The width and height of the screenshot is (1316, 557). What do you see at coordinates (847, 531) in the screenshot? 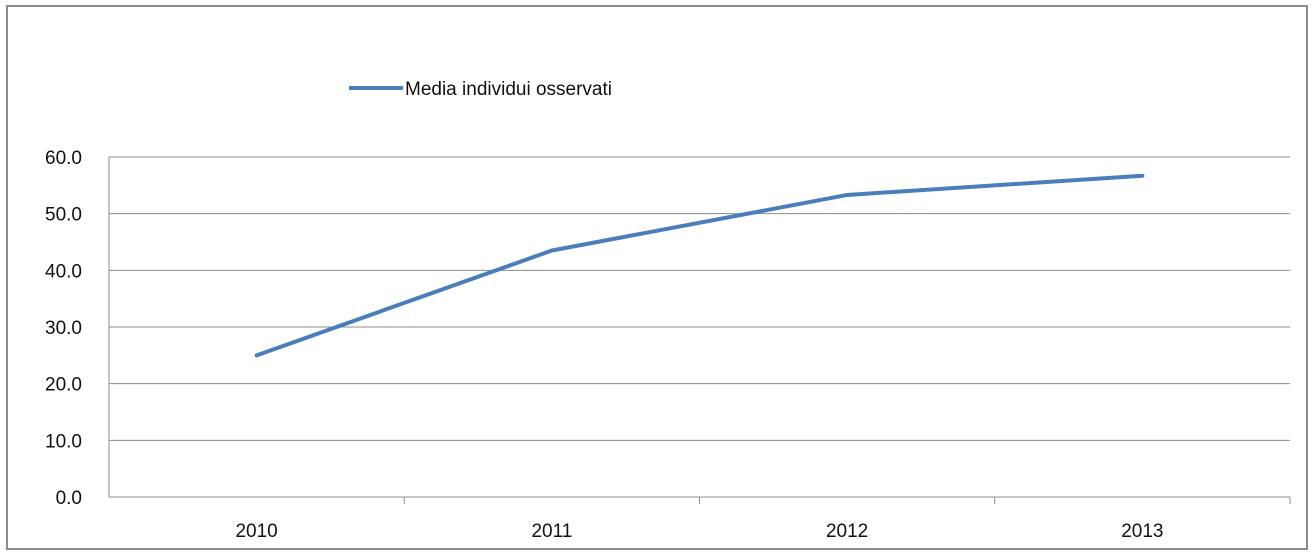
I see `x-tick-label: 2012` at bounding box center [847, 531].